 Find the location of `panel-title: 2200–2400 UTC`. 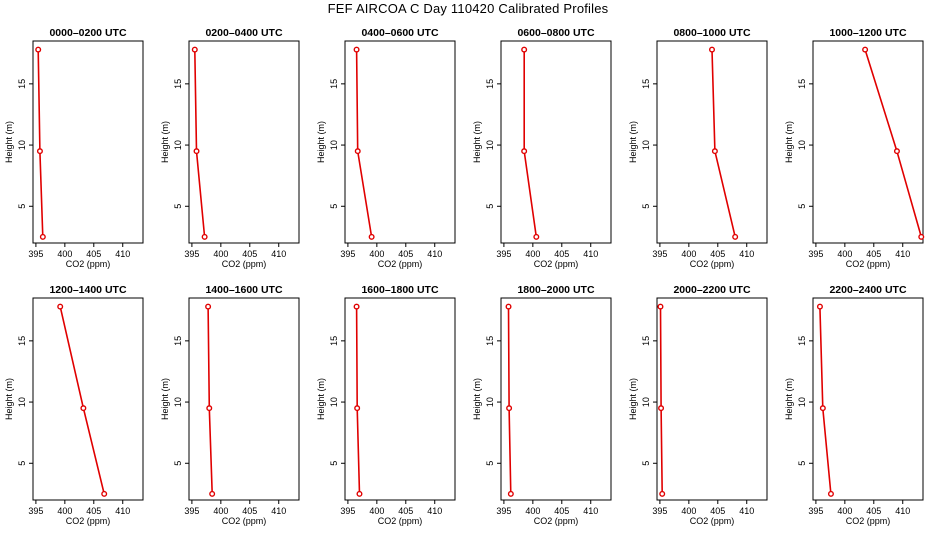

panel-title: 2200–2400 UTC is located at coordinates (867, 290).